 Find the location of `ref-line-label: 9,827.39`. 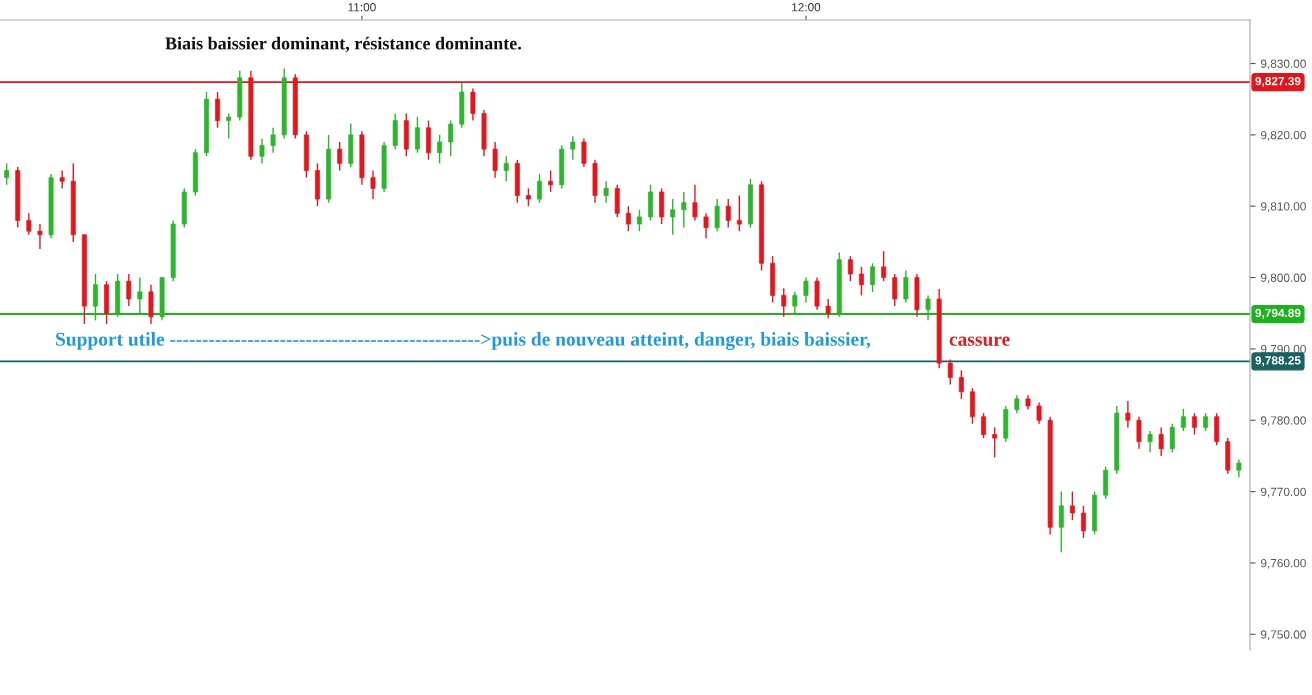

ref-line-label: 9,827.39 is located at coordinates (1278, 82).